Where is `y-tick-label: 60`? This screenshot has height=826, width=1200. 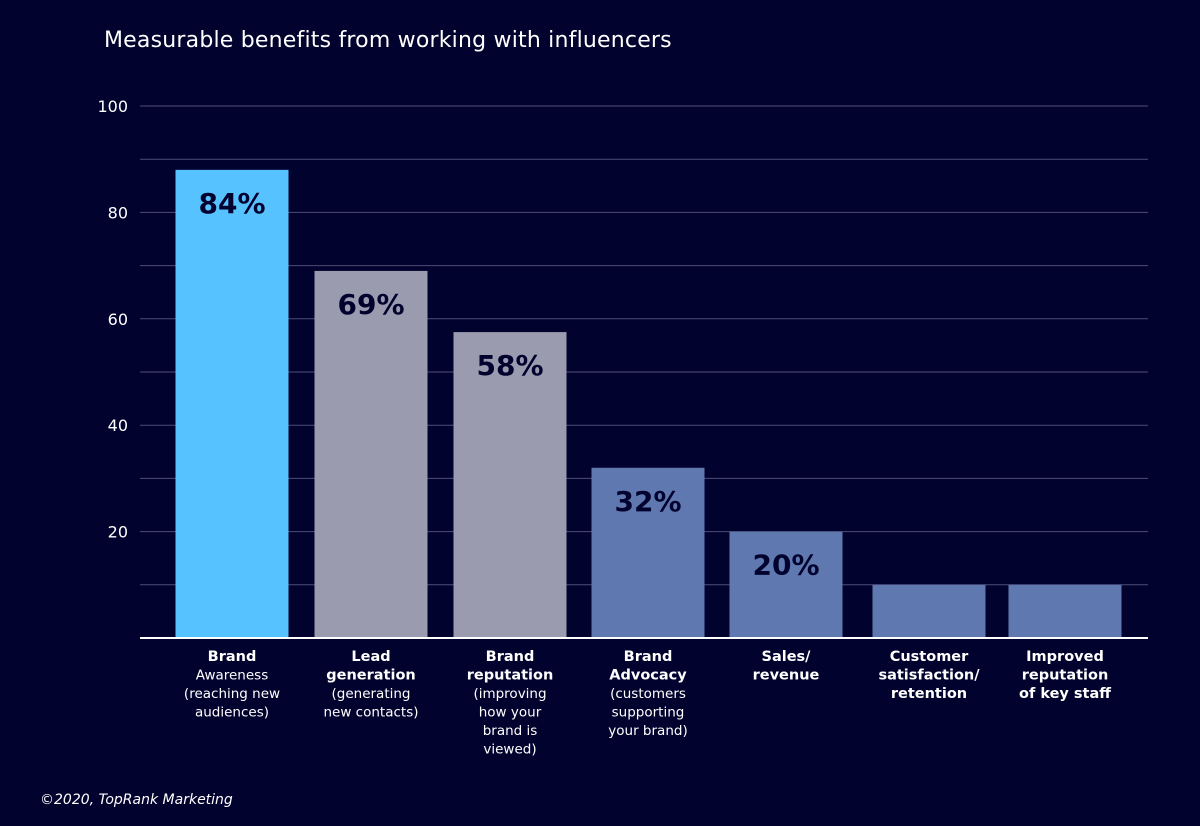 y-tick-label: 60 is located at coordinates (118, 319).